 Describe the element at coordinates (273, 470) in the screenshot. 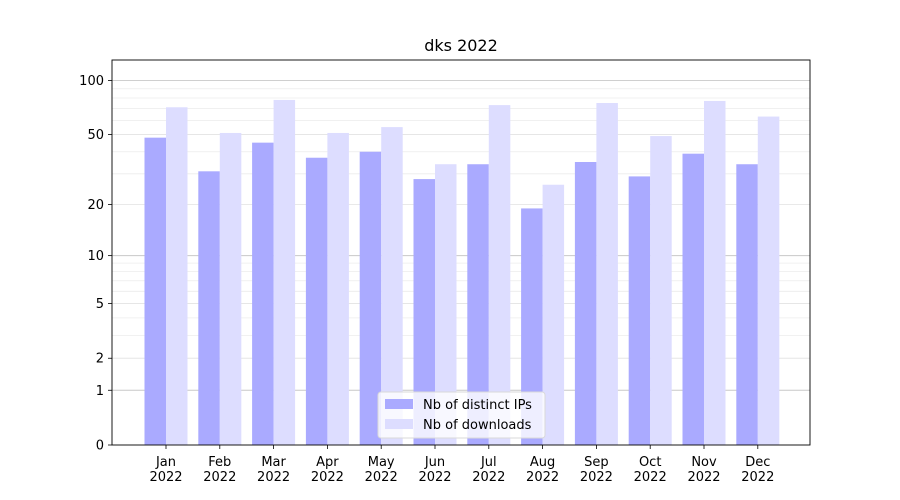

I see `x-tick-label: Mar 2022` at that location.